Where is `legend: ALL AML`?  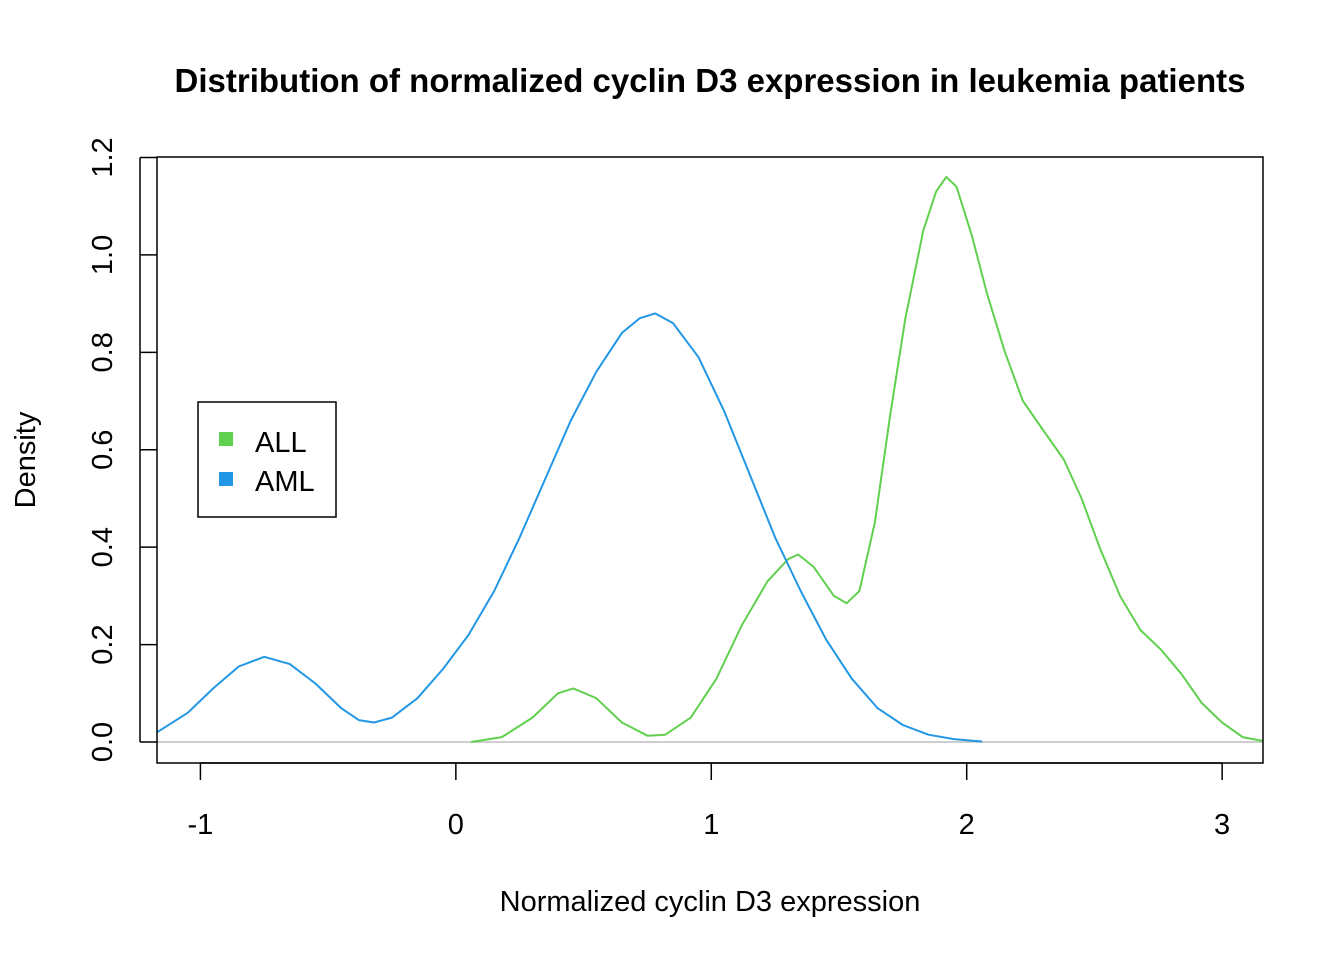 legend: ALL AML is located at coordinates (267, 459).